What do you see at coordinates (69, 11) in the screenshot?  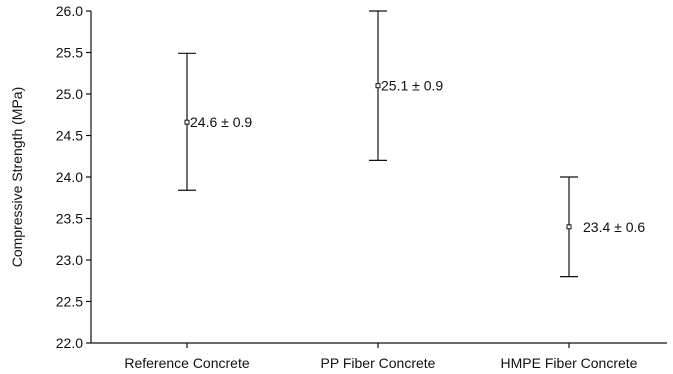 I see `y-tick-label: 26.0` at bounding box center [69, 11].